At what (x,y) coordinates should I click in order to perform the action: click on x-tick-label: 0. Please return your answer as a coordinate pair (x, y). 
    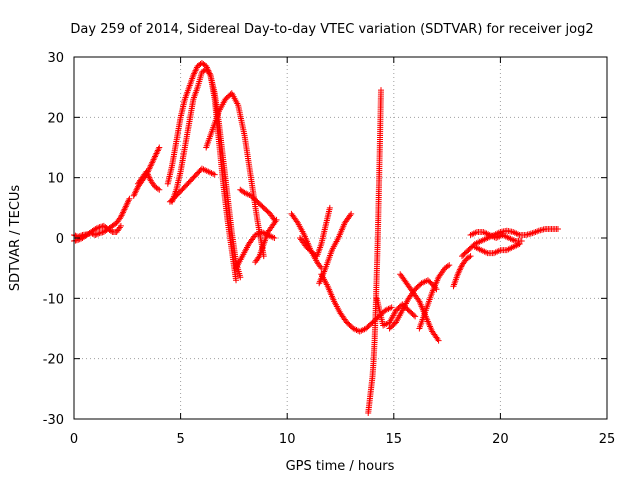
    Looking at the image, I should click on (74, 439).